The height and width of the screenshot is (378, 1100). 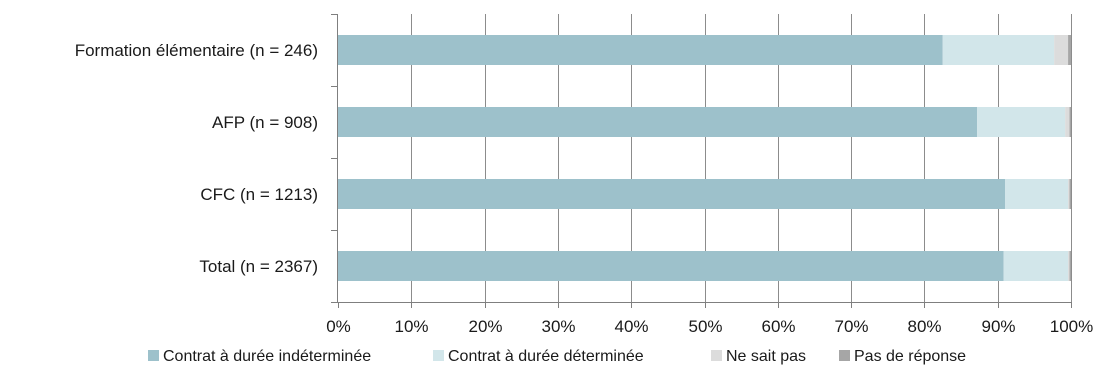 I want to click on x-tick-label: 90%, so click(x=998, y=326).